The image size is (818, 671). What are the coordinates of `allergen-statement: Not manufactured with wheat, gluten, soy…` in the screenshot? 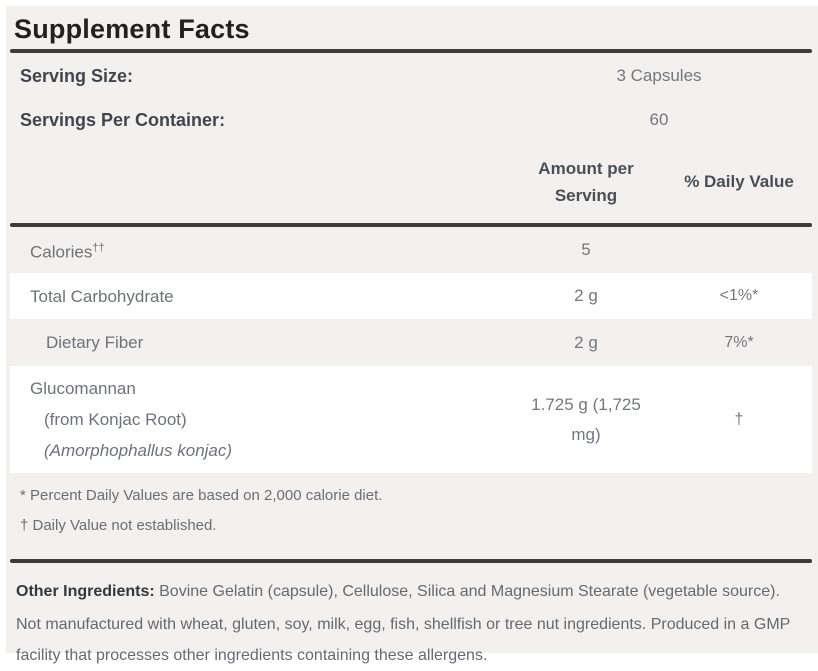 It's located at (403, 640).